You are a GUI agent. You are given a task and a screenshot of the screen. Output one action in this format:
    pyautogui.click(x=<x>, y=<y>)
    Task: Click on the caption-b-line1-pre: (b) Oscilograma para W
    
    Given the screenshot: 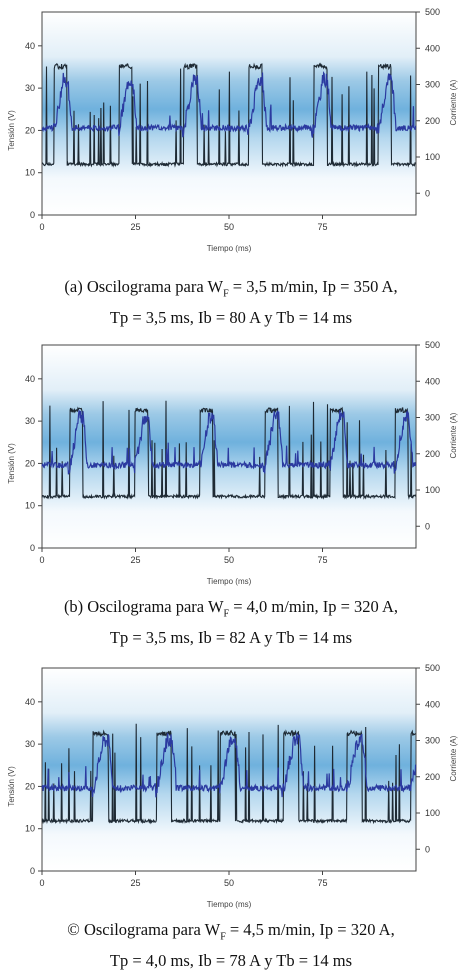 What is the action you would take?
    pyautogui.click(x=143, y=606)
    